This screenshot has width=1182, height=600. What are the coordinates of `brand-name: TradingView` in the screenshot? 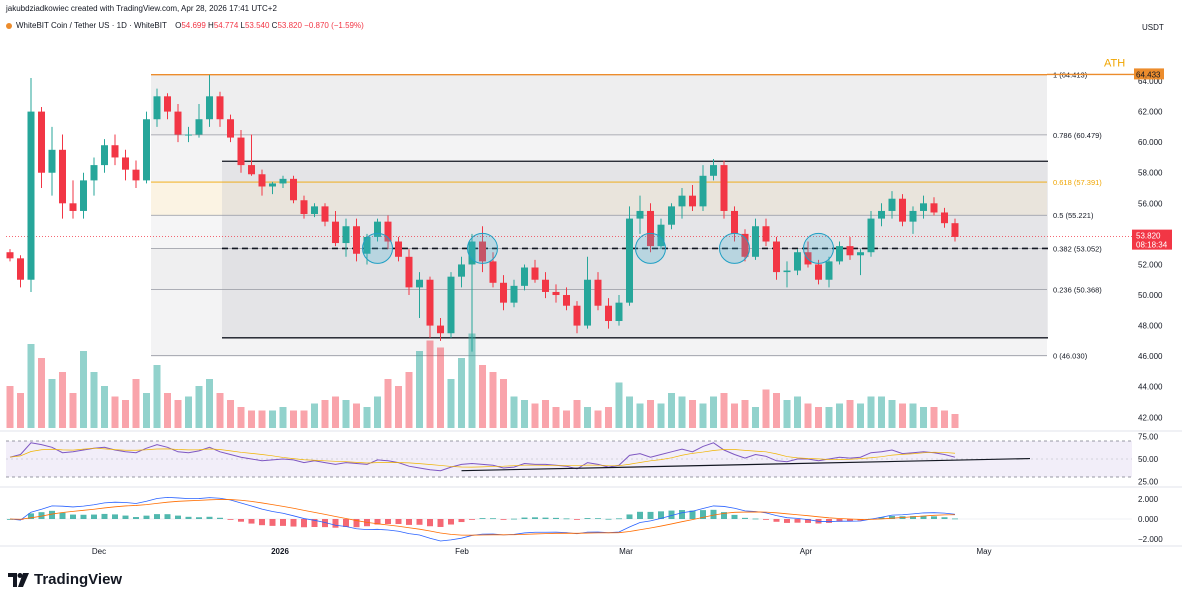 It's located at (78, 579).